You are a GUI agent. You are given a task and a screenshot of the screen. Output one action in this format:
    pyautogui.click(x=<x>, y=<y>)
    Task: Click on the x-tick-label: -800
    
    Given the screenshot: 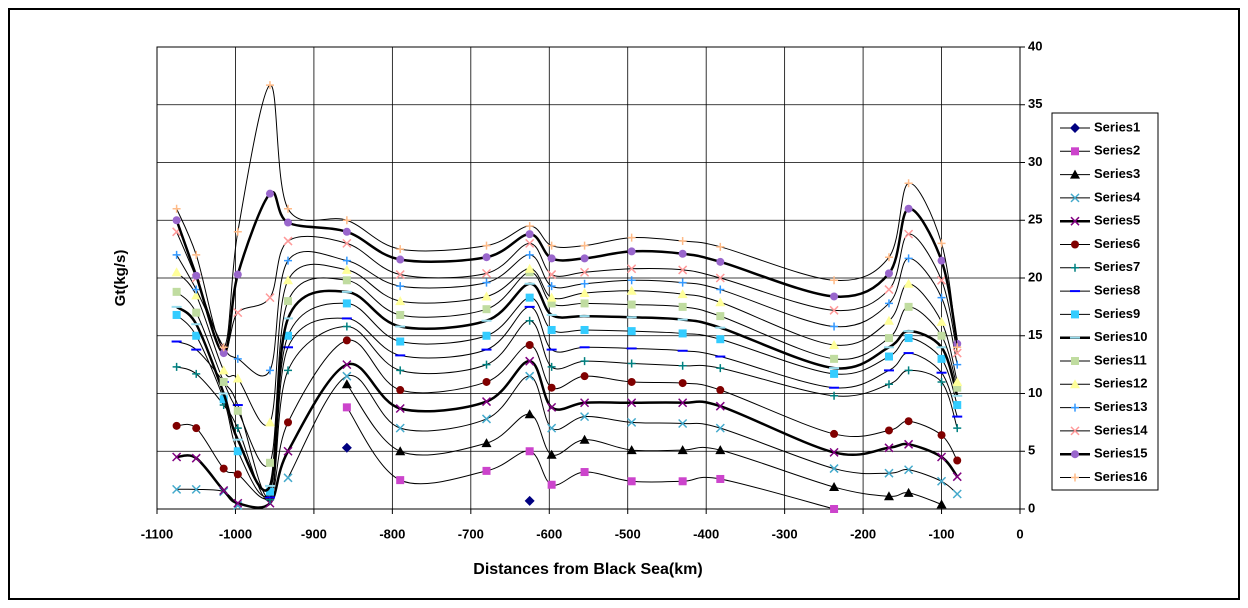 What is the action you would take?
    pyautogui.click(x=392, y=533)
    